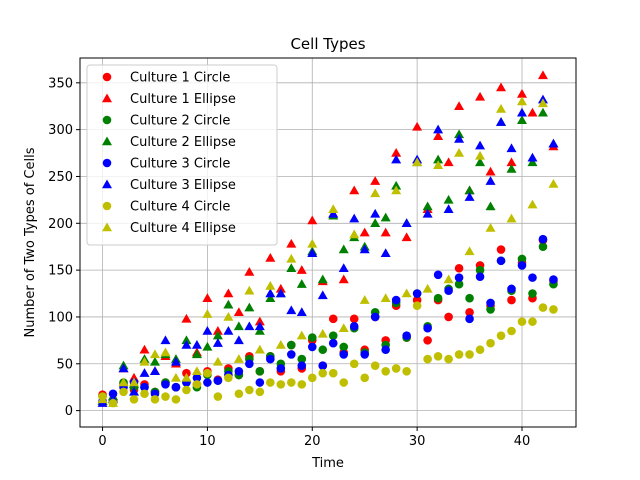 The image size is (640, 480). Describe the element at coordinates (522, 441) in the screenshot. I see `x-tick-label: 40` at that location.